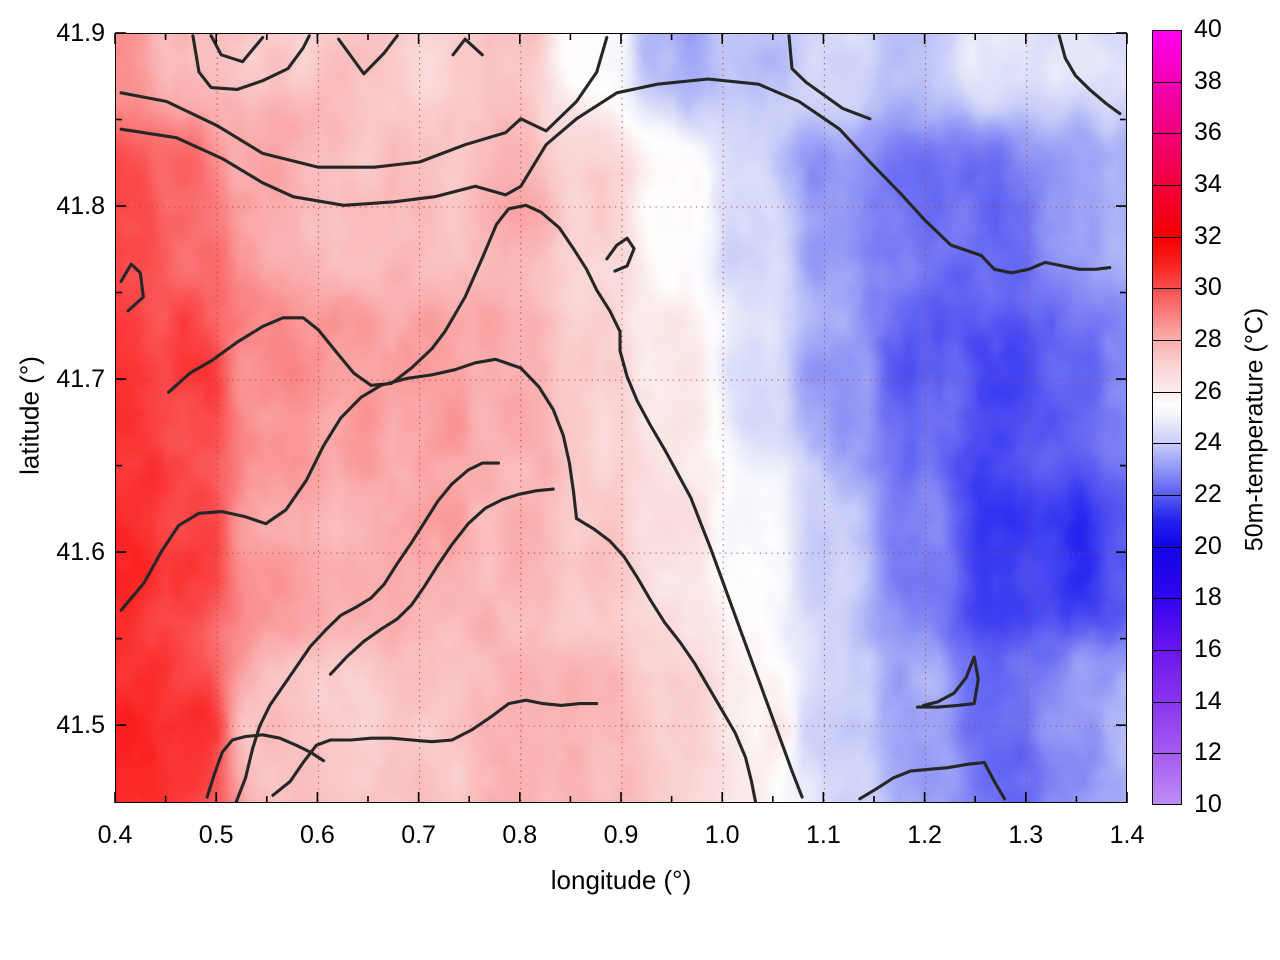 This screenshot has height=960, width=1280. What do you see at coordinates (1208, 752) in the screenshot?
I see `colorbar-tick-label: 12` at bounding box center [1208, 752].